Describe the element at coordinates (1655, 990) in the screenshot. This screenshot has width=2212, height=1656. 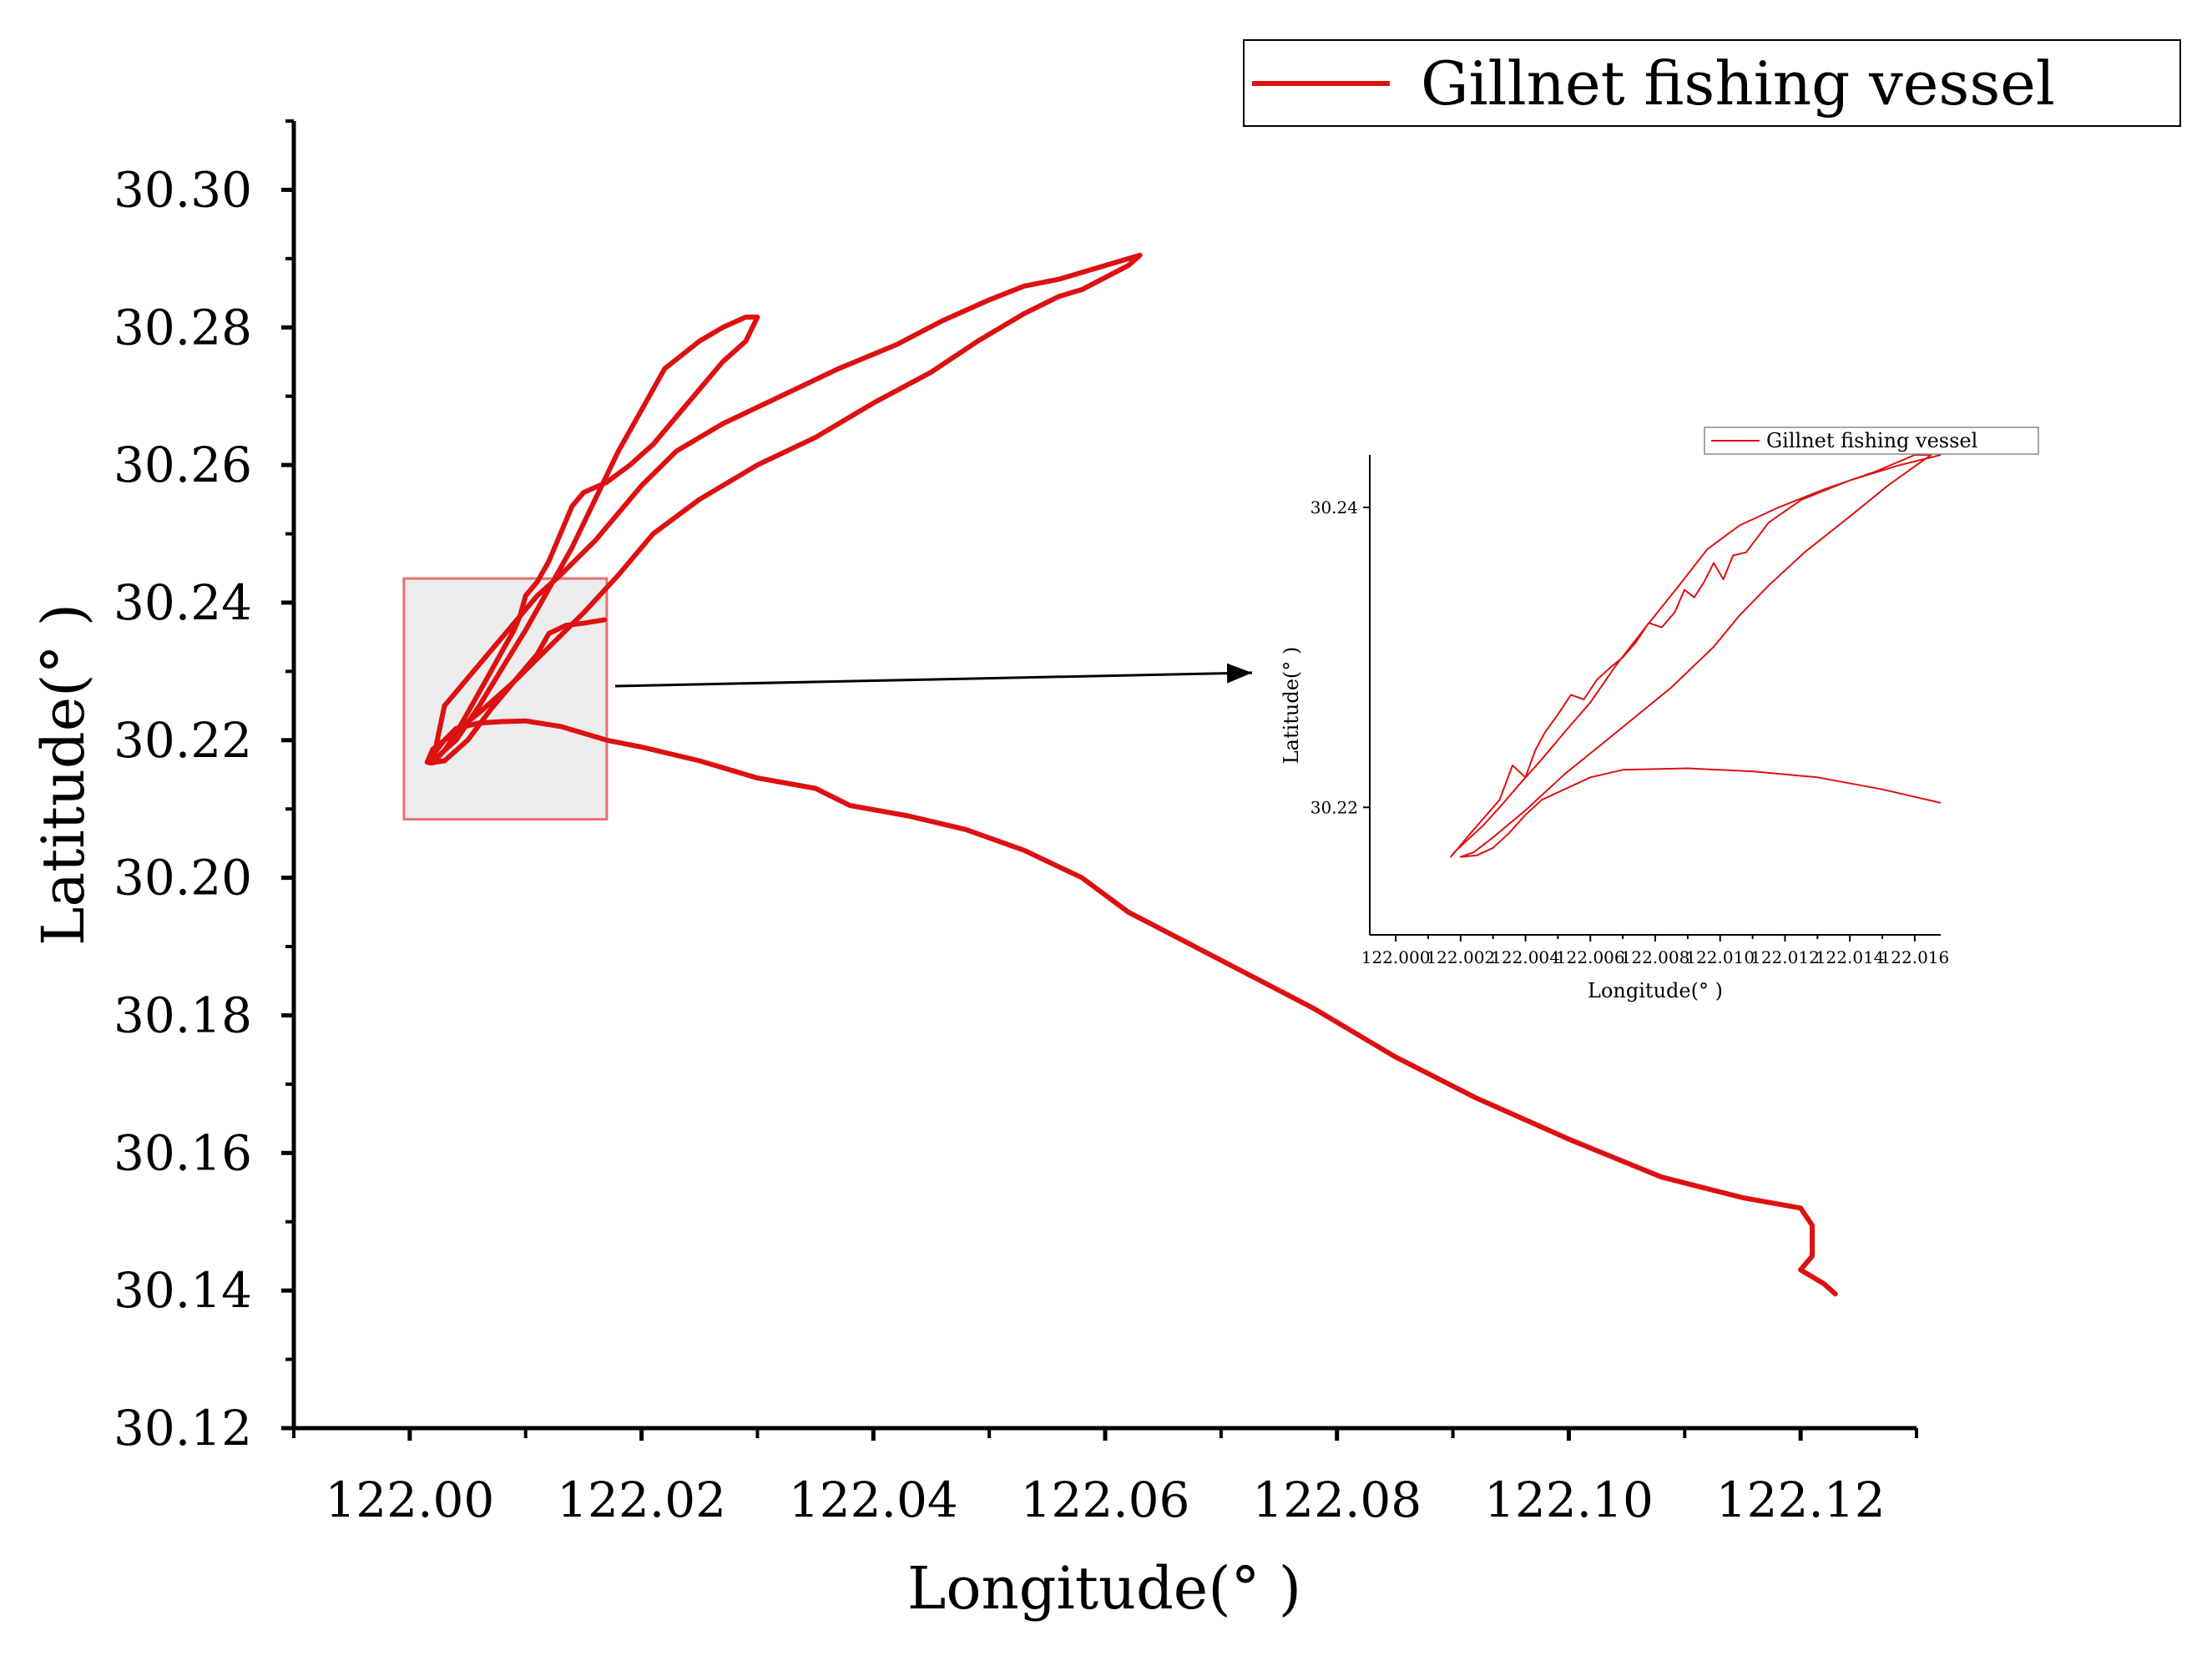
I see `inset-x-axis-title: Longitude(° )` at that location.